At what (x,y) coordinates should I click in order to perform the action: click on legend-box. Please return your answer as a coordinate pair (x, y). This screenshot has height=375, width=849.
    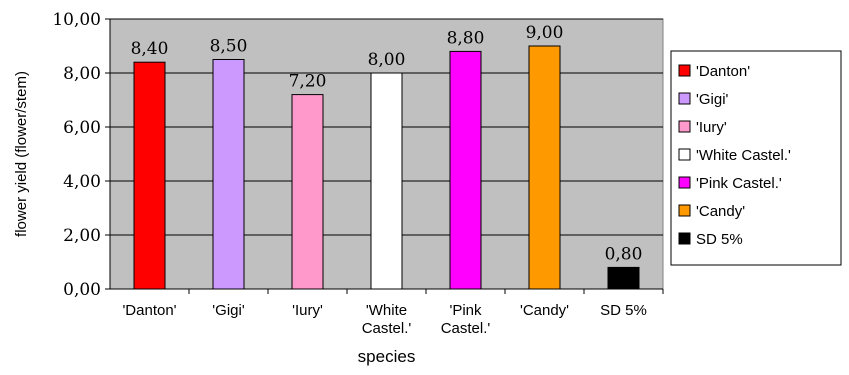
    Looking at the image, I should click on (756, 158).